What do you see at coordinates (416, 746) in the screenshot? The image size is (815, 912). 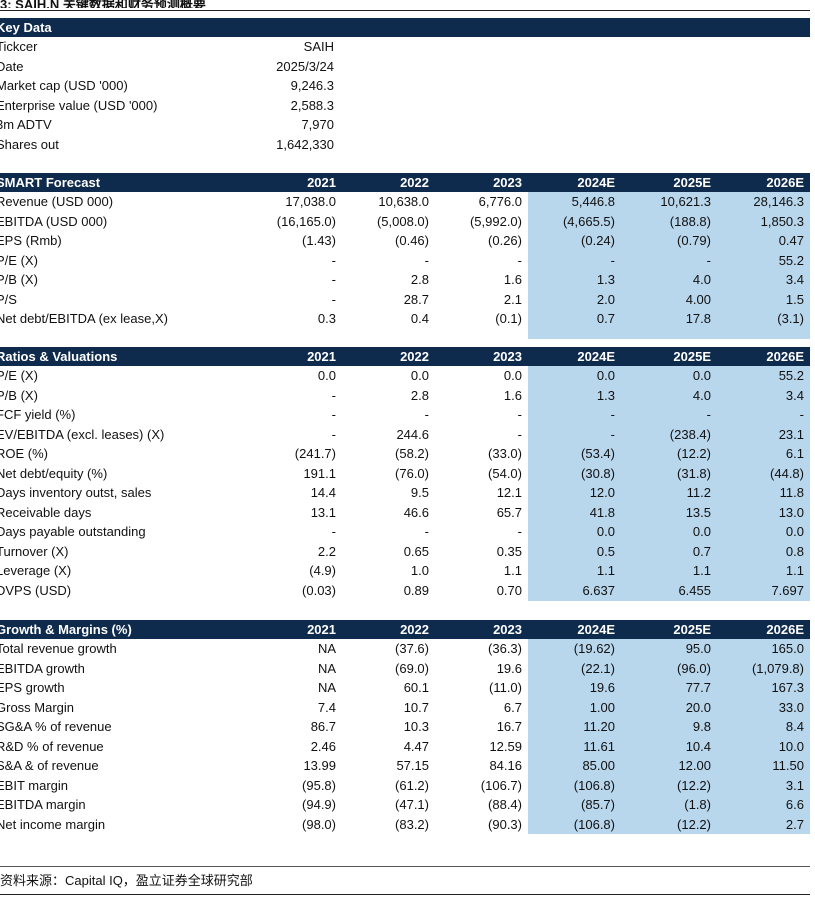 I see `table-cell: 4.47` at bounding box center [416, 746].